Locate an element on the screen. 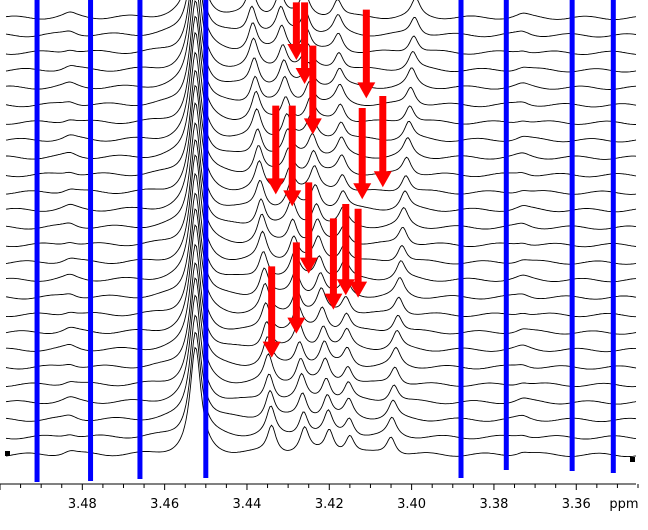 The height and width of the screenshot is (530, 648). x-axis: 3.48 3.46 3.44 3.42 3.40 3.38 3.36 is located at coordinates (319, 497).